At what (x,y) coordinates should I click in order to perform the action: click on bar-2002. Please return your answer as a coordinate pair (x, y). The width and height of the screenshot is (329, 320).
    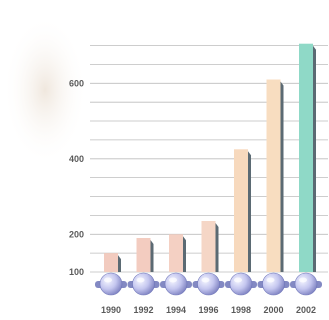
    Looking at the image, I should click on (306, 158).